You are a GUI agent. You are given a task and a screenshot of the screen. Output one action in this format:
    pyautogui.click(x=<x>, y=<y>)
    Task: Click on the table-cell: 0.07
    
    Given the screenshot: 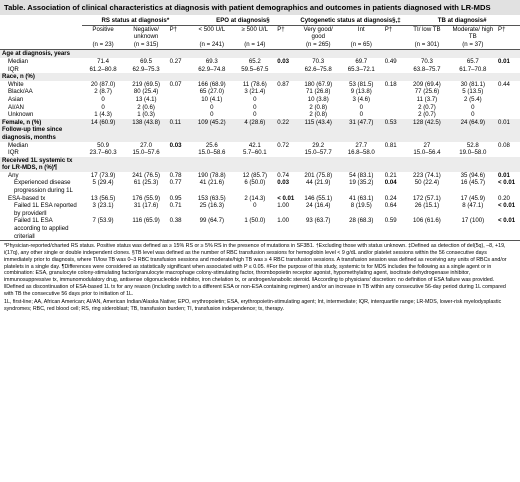 What is the action you would take?
    pyautogui.click(x=175, y=84)
    